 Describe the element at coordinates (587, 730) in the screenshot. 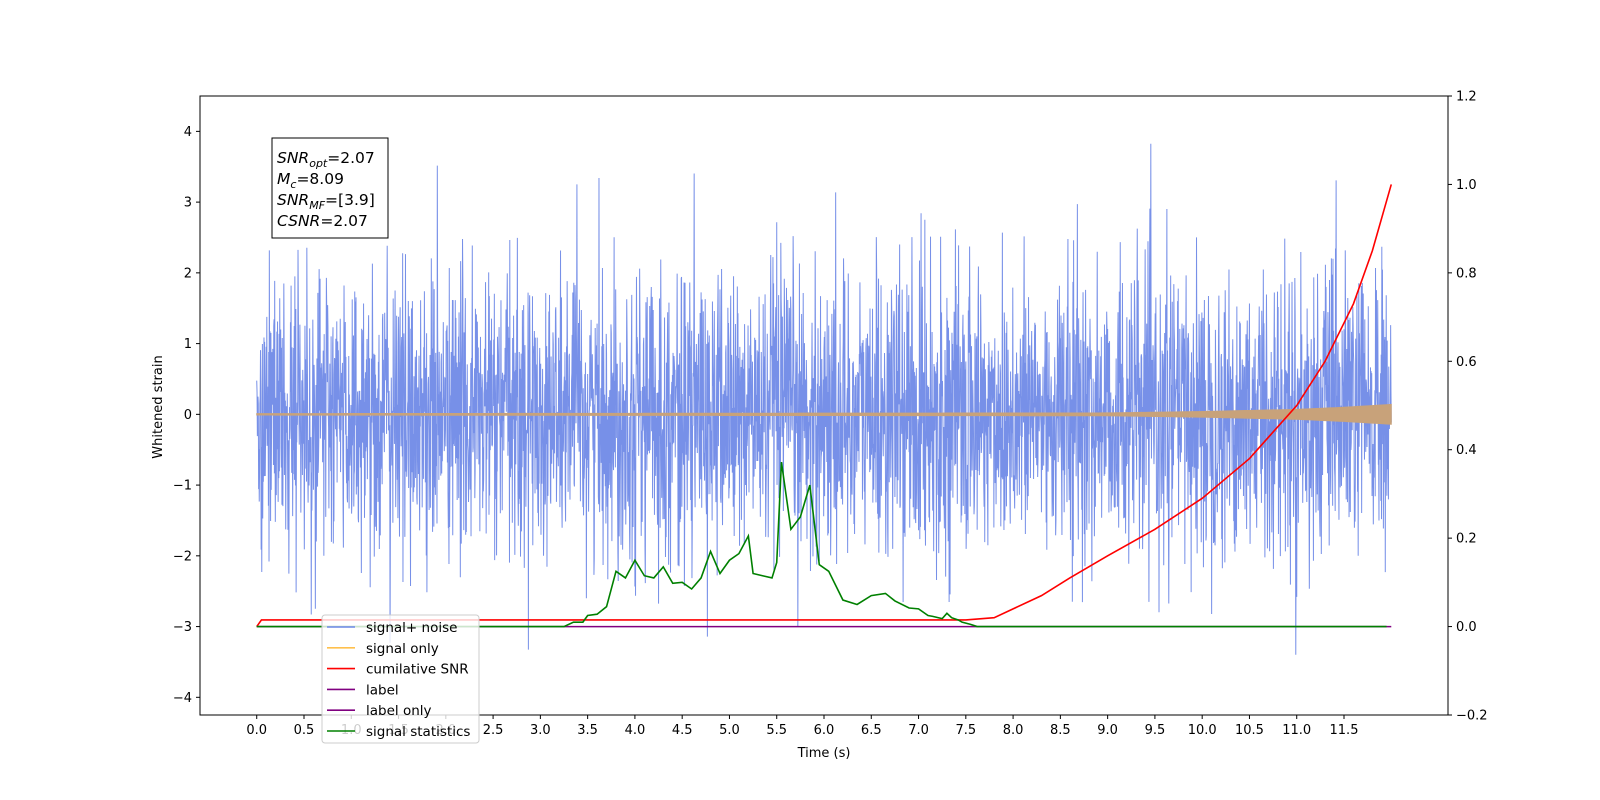

I see `x-tick-label: 3.5` at that location.